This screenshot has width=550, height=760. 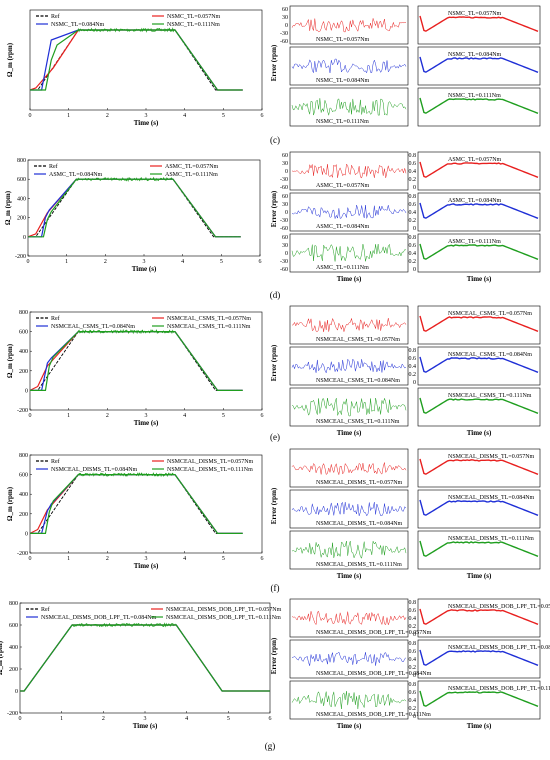 I want to click on error-legend-label: NSMC_TL=0.111Nm, so click(x=342, y=122).